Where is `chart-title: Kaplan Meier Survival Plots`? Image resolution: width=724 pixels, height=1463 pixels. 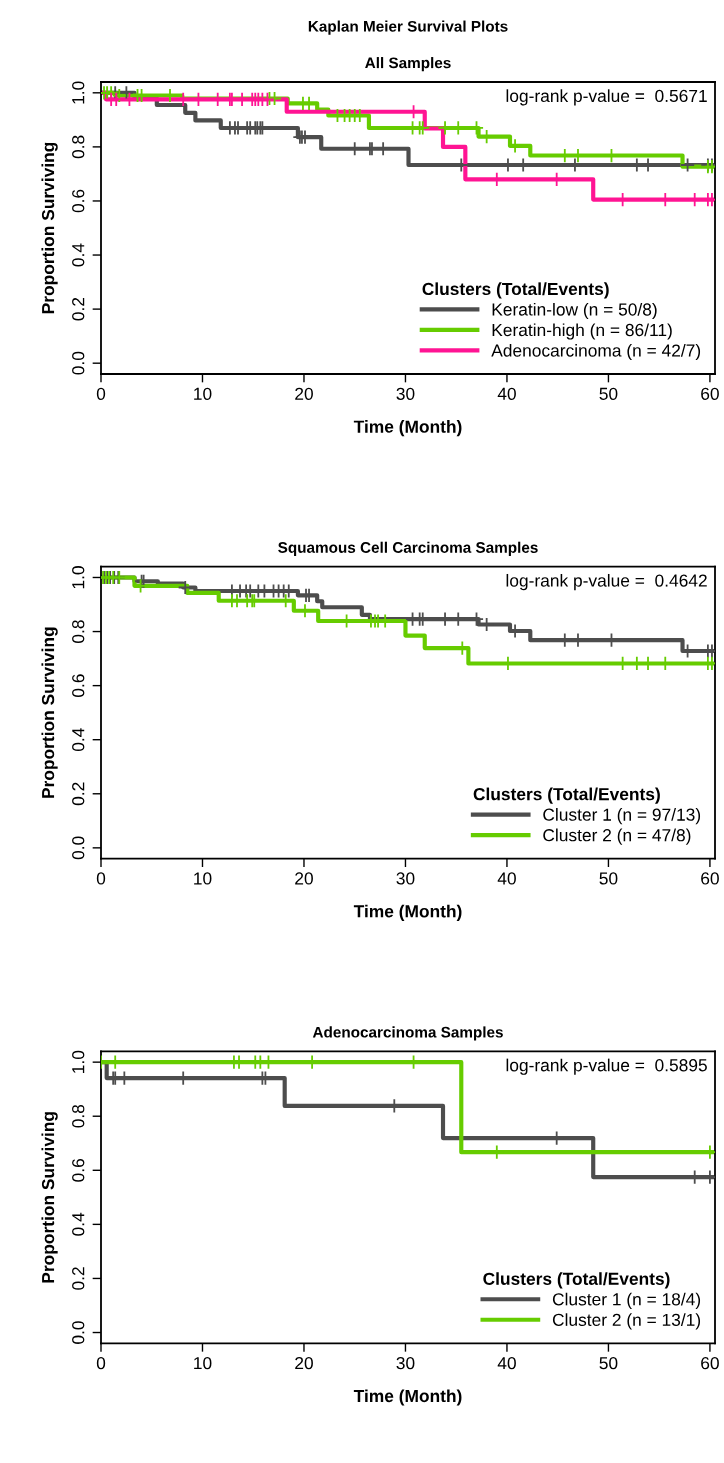
chart-title: Kaplan Meier Survival Plots is located at coordinates (408, 27).